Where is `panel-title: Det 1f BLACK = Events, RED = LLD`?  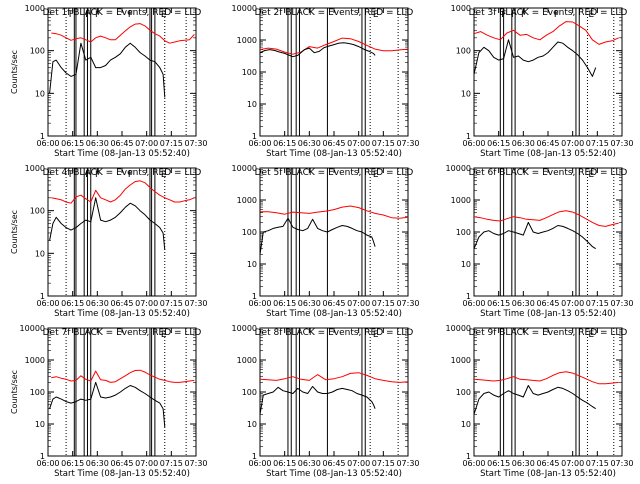
panel-title: Det 1f BLACK = Events, RED = LLD is located at coordinates (122, 13).